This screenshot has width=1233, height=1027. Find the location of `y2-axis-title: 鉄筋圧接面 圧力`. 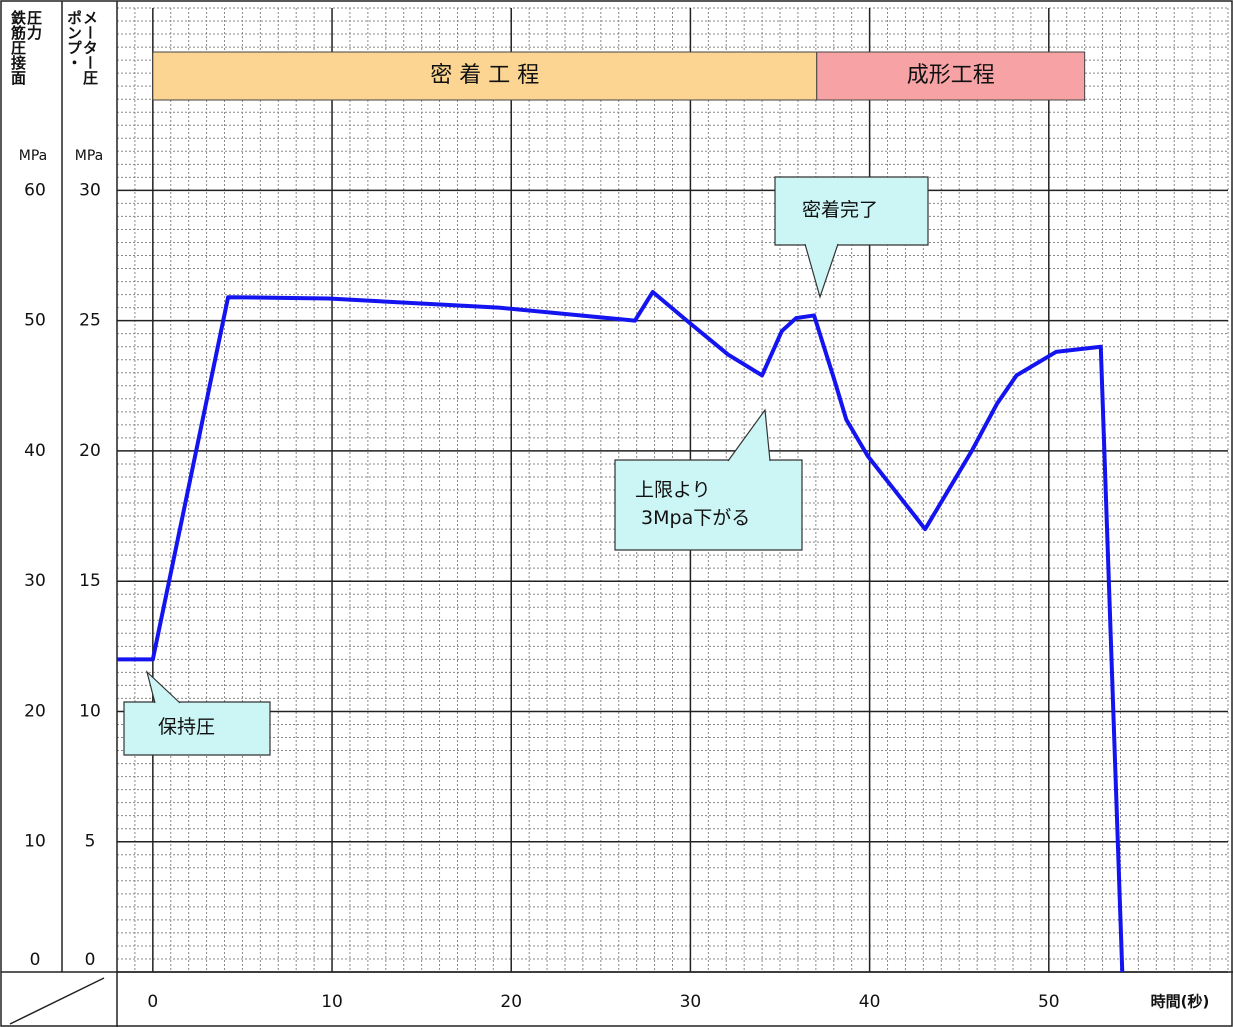

y2-axis-title: 鉄筋圧接面 圧力 is located at coordinates (26, 47).